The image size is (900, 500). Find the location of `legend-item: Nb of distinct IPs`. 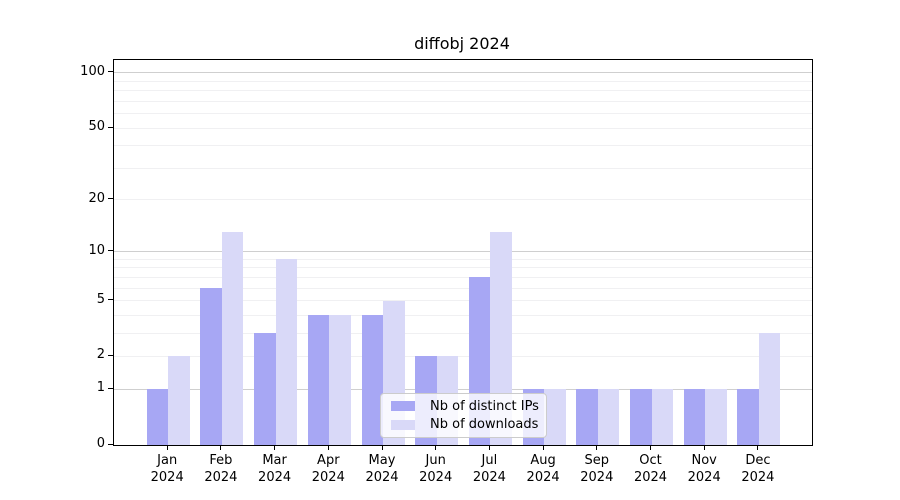

legend-item: Nb of distinct IPs is located at coordinates (464, 406).